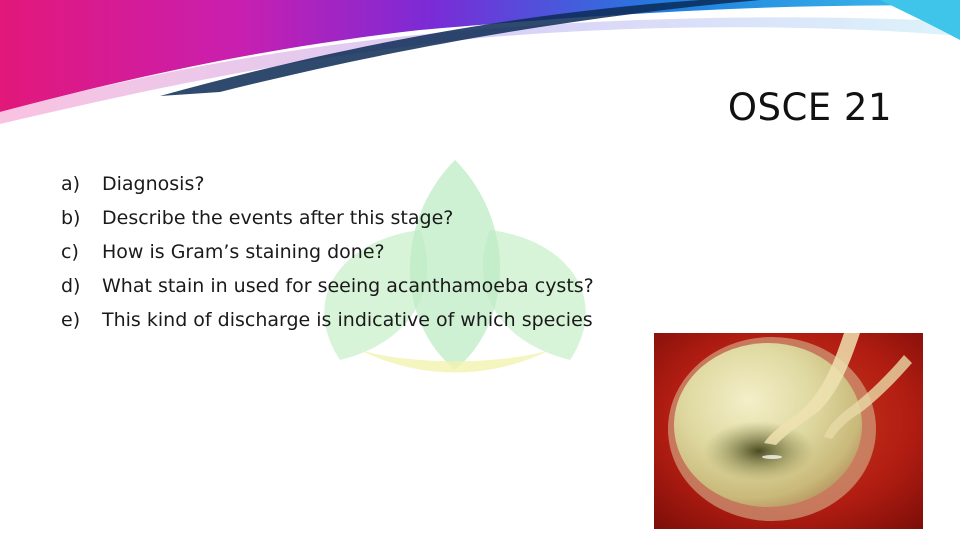 This screenshot has height=540, width=960. Describe the element at coordinates (772, 457) in the screenshot. I see `photo-highlight` at that location.